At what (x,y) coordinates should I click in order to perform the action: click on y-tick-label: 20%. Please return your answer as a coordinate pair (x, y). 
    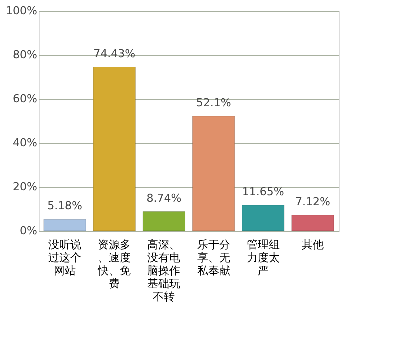
    Looking at the image, I should click on (25, 187).